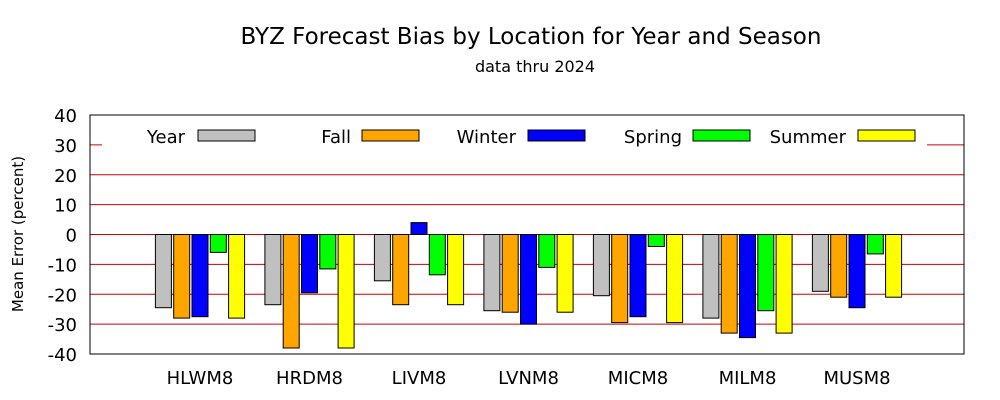  Describe the element at coordinates (748, 378) in the screenshot. I see `x-tick-label: MILM8` at that location.